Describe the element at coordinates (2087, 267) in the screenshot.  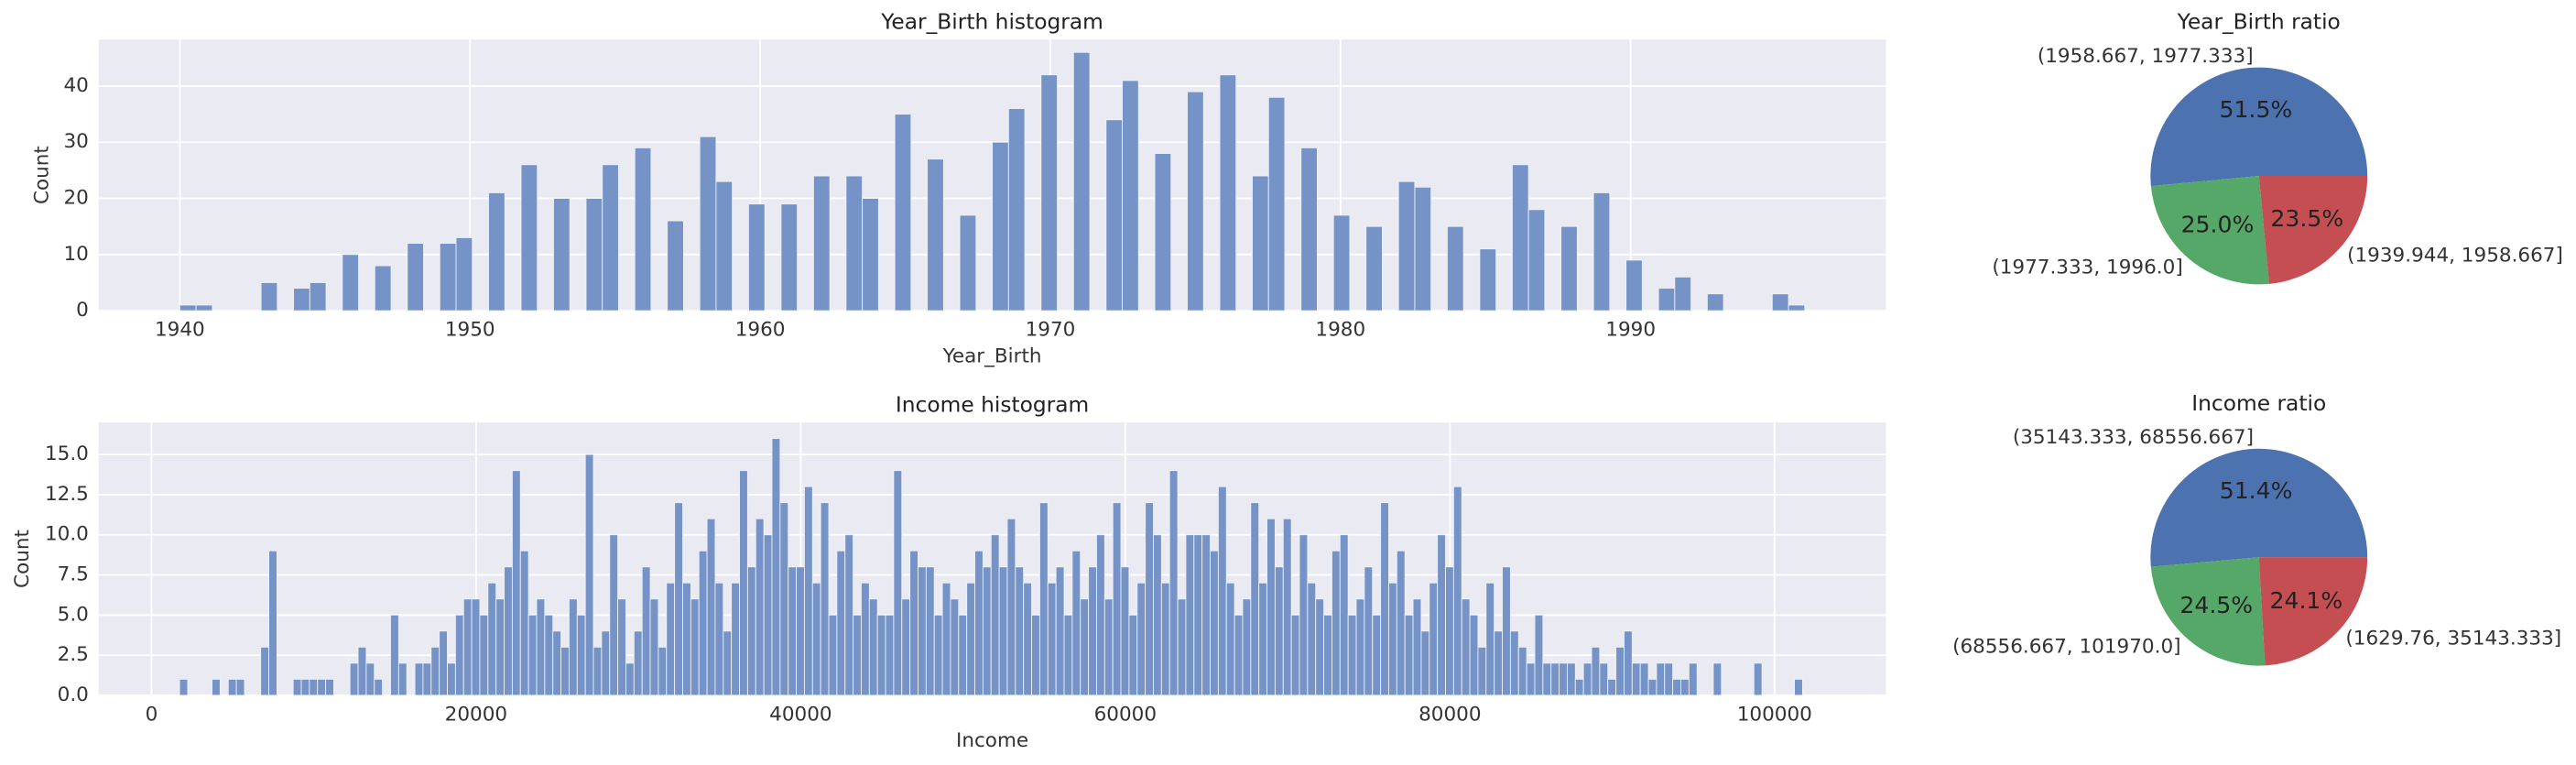
I see `pie-label: (1977.333, 1996.0]` at that location.